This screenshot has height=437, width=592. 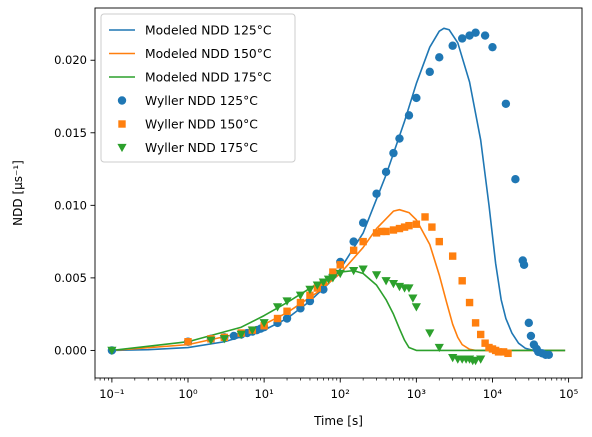 What do you see at coordinates (263, 394) in the screenshot?
I see `x-tick-label: 10¹` at bounding box center [263, 394].